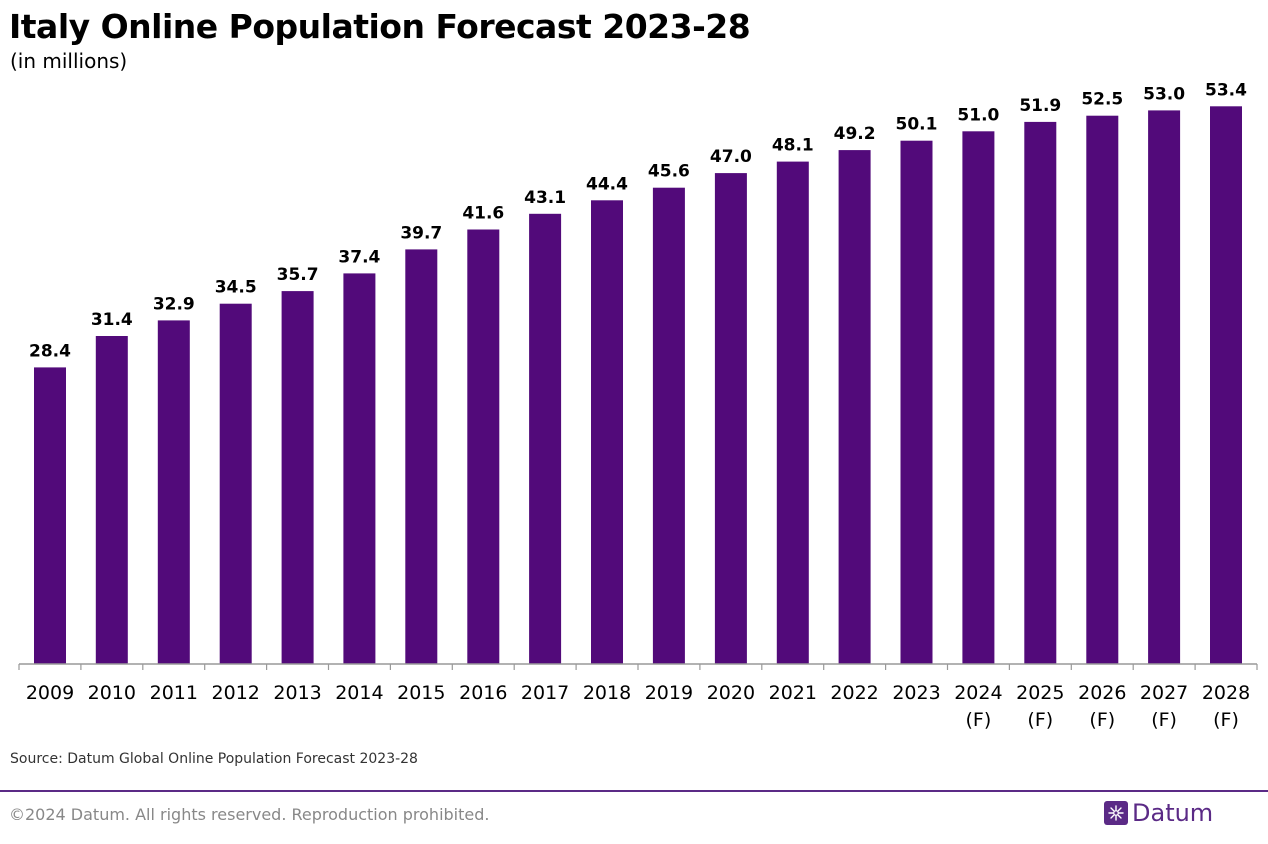  I want to click on value-label-17: 52.5, so click(1102, 100).